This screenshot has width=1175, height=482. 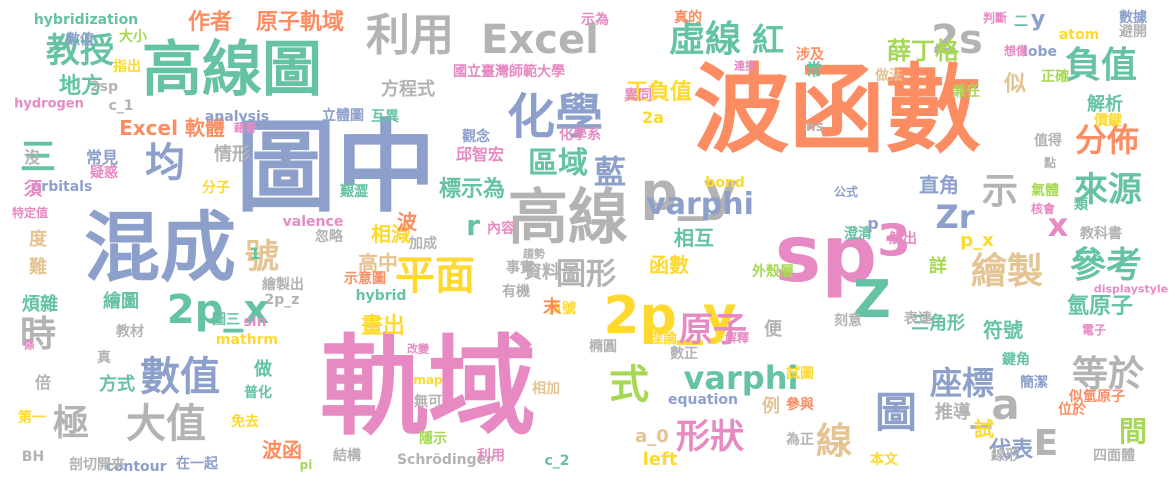 What do you see at coordinates (843, 255) in the screenshot?
I see `cloud-word: sp³` at bounding box center [843, 255].